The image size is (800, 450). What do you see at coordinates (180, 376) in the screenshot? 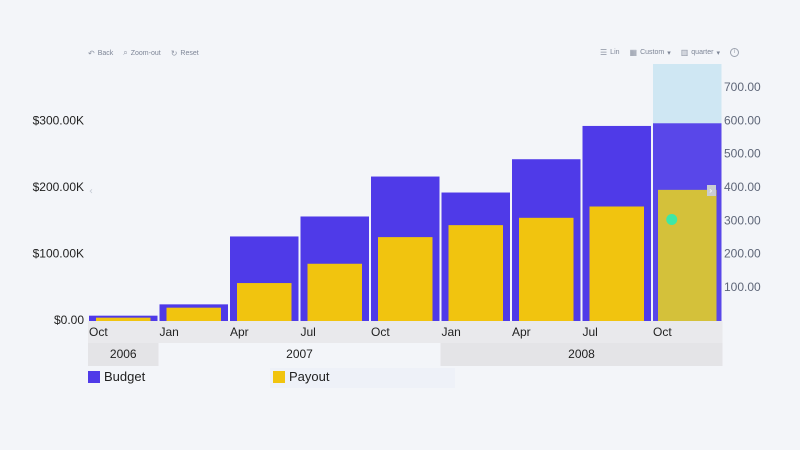
I see `legend-item-budget: Budget` at bounding box center [180, 376].